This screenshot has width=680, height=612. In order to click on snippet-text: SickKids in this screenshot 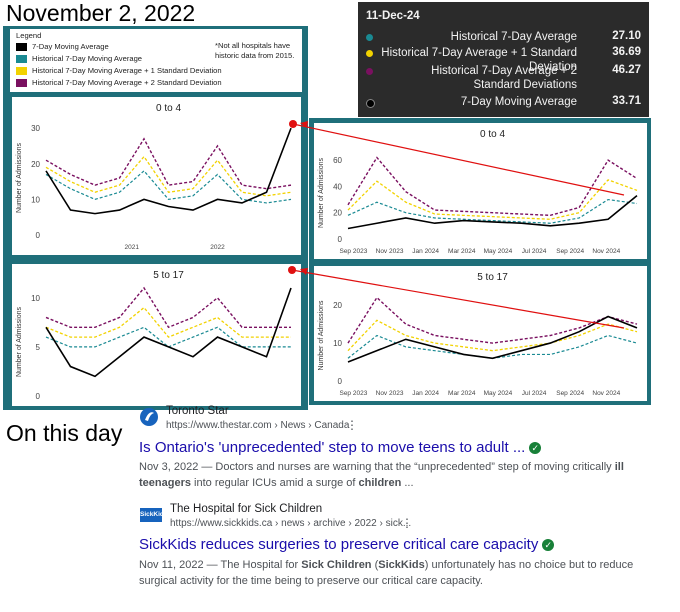, I will do `click(401, 565)`.